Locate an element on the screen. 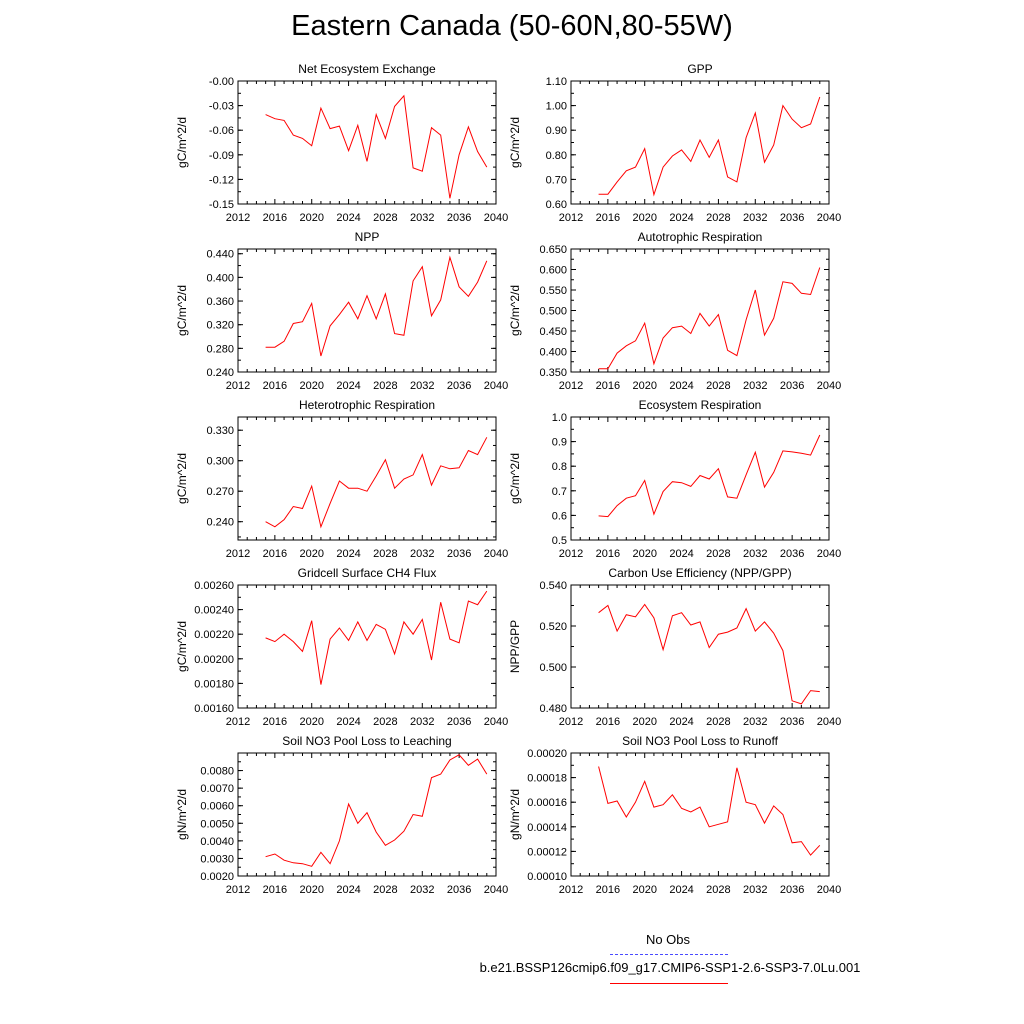 Image resolution: width=1024 pixels, height=1024 pixels. y-tick-label: 0.540 is located at coordinates (553, 586).